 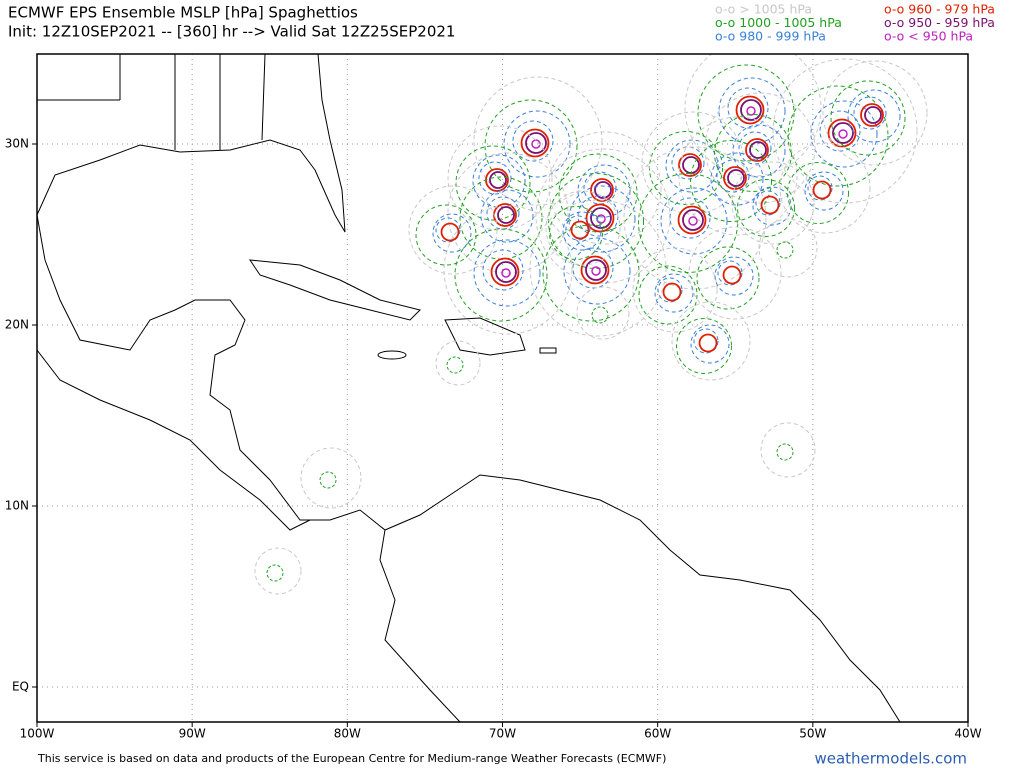 What do you see at coordinates (485, 336) in the screenshot?
I see `hispaniola` at bounding box center [485, 336].